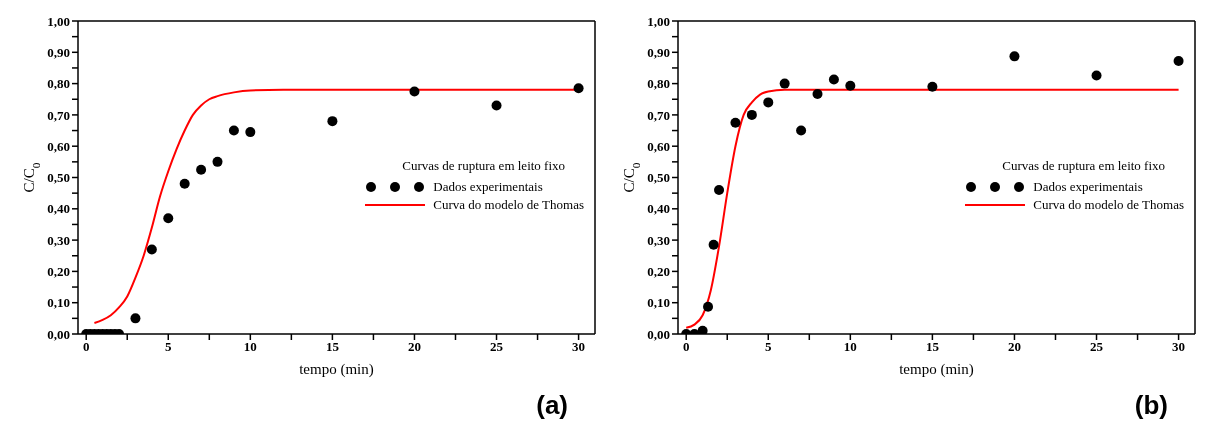 This screenshot has height=434, width=1216. What do you see at coordinates (1151, 405) in the screenshot?
I see `text: (b)` at bounding box center [1151, 405].